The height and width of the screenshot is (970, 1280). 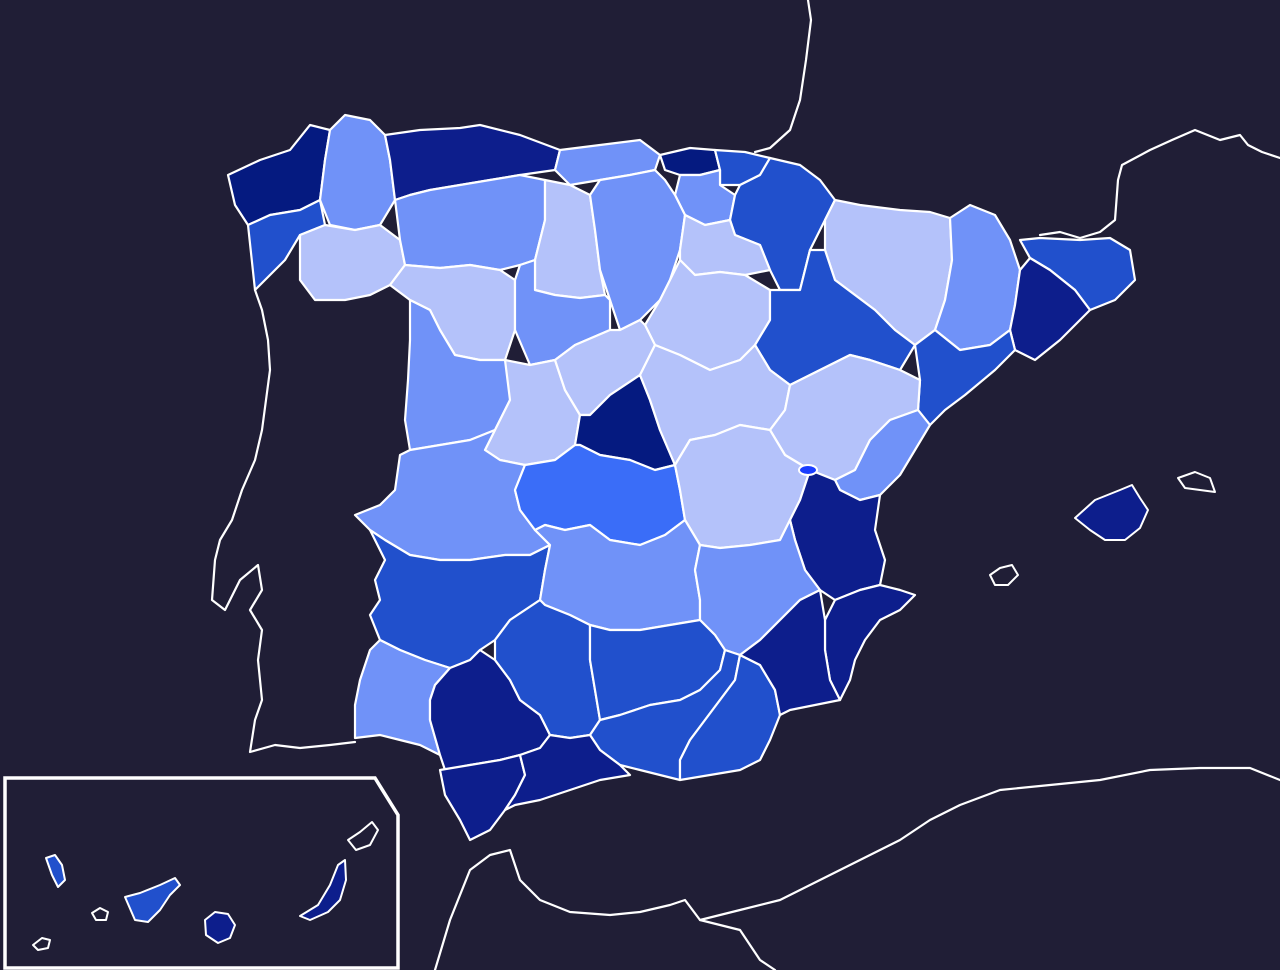 I want to click on africa-coastline, so click(x=605, y=909).